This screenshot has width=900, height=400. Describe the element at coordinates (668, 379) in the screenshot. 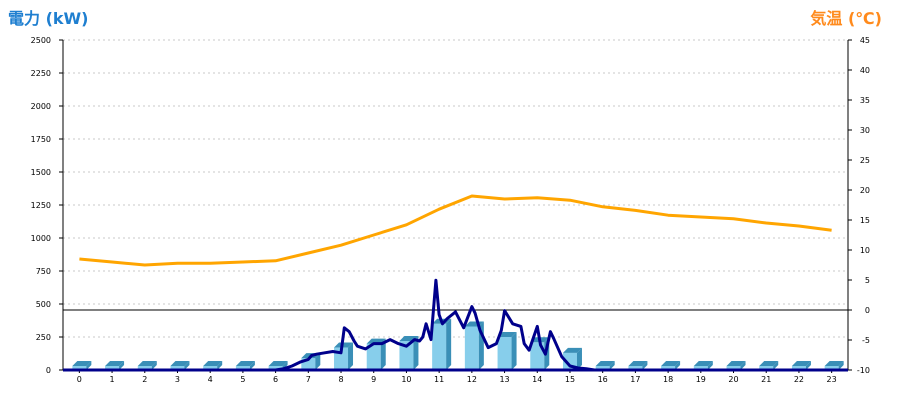

I see `x-tick-label: 18` at that location.